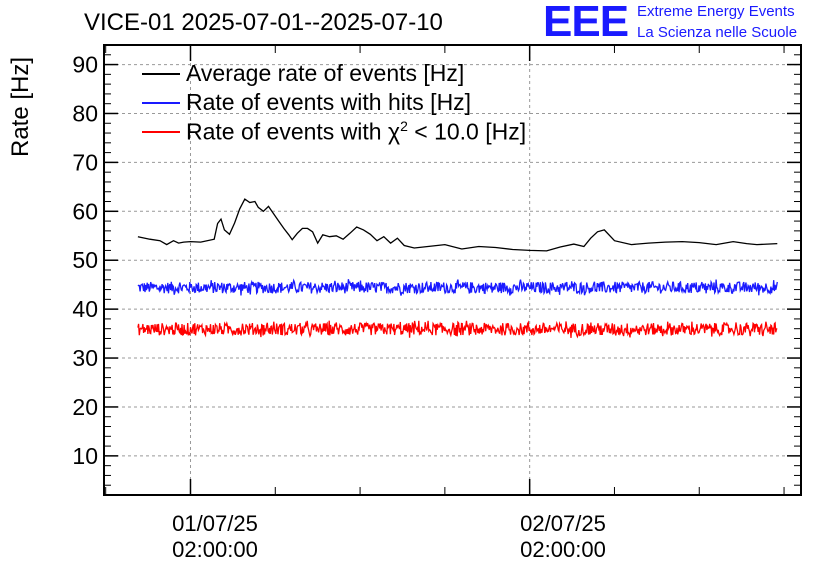  What do you see at coordinates (293, 131) in the screenshot?
I see `legend-label-chi2-main: Rate of events with χ` at bounding box center [293, 131].